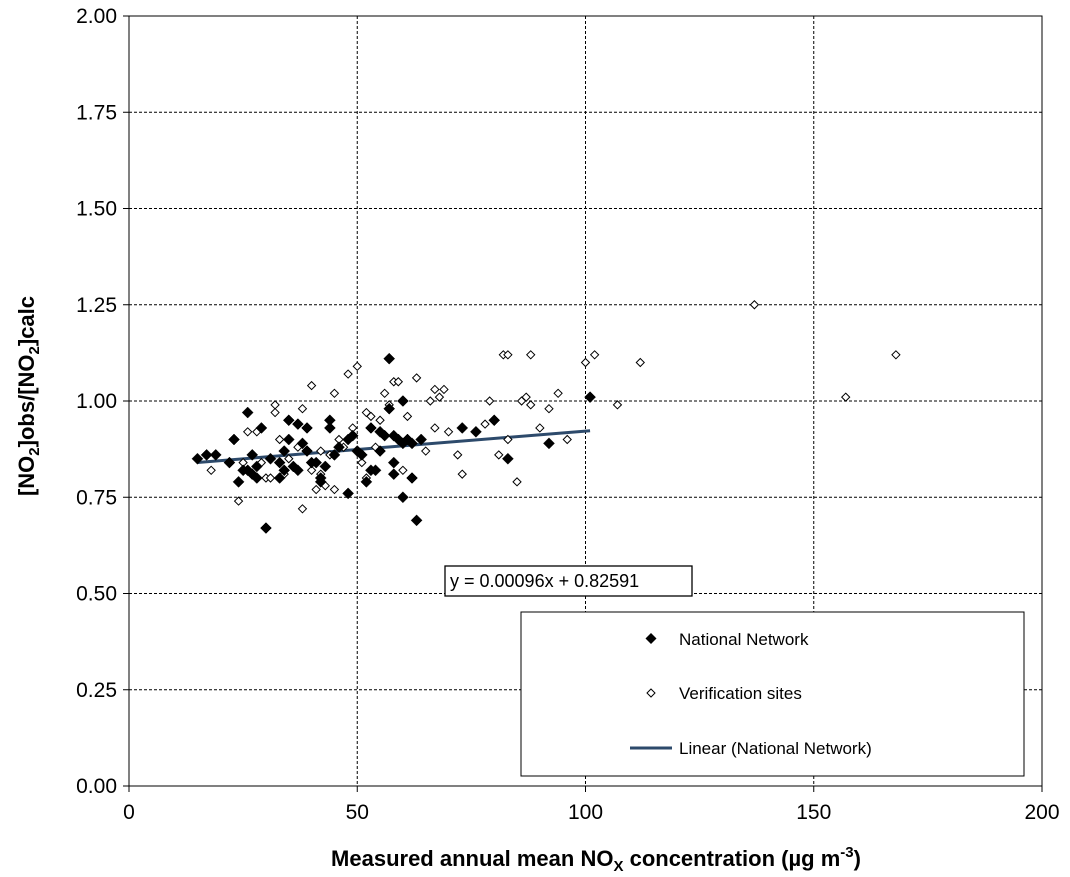 The image size is (1070, 877). What do you see at coordinates (544, 581) in the screenshot?
I see `equation-label: y = 0.00096x + 0.82591` at bounding box center [544, 581].